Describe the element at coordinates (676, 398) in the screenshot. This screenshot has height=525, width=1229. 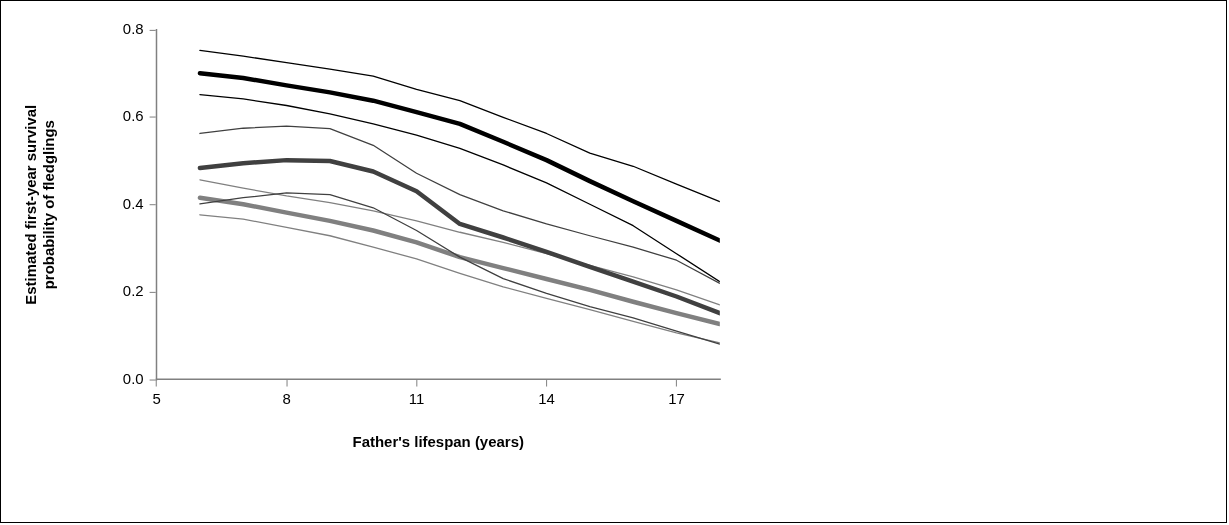
I see `x-tick-label: 17` at that location.